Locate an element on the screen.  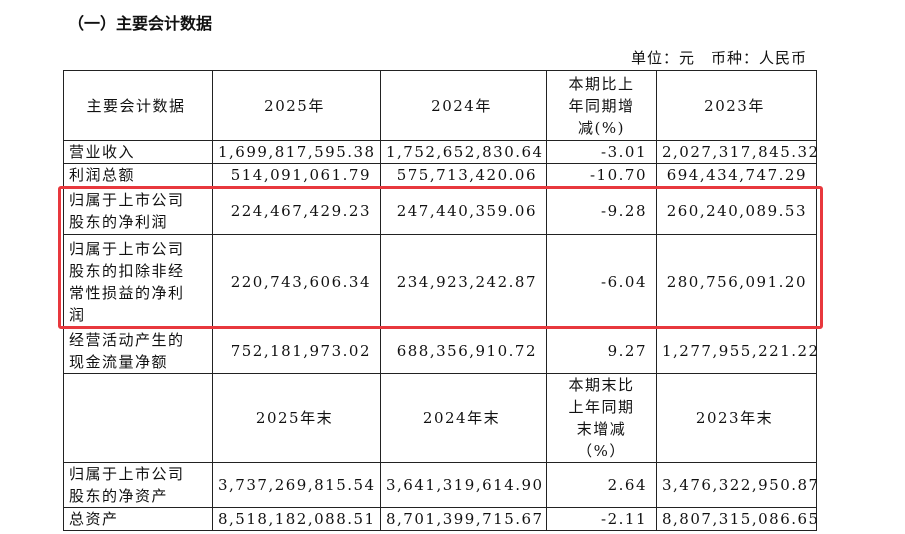
table-cell: 752,181,973.02 is located at coordinates (296, 351).